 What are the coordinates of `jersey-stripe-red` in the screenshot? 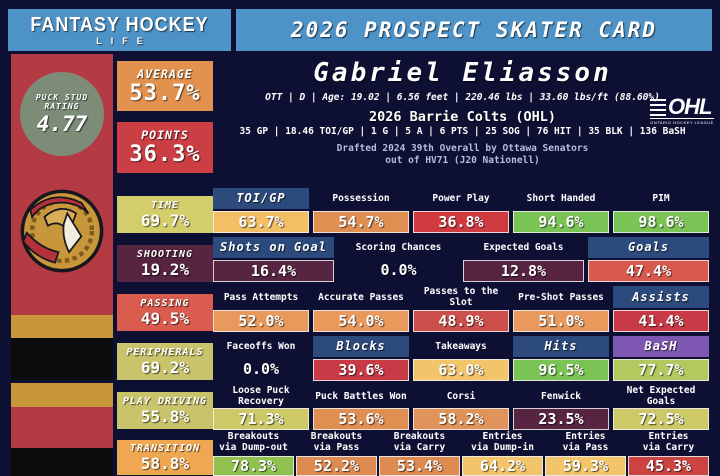 It's located at (62, 427).